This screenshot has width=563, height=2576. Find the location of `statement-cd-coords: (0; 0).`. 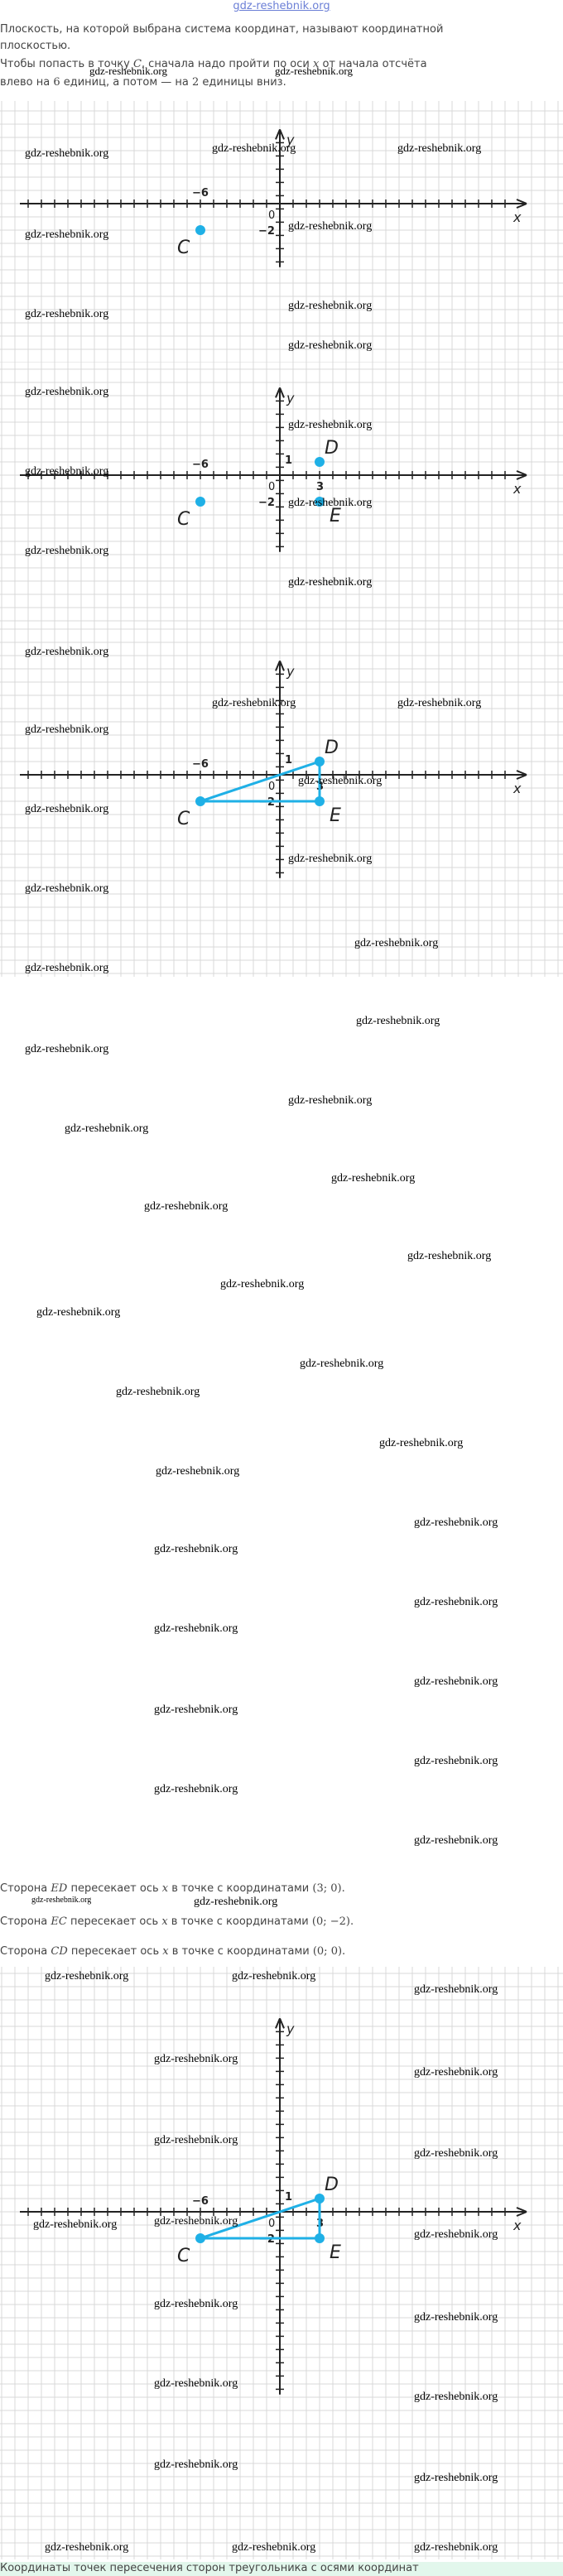

statement-cd-coords: (0; 0). is located at coordinates (329, 1951).